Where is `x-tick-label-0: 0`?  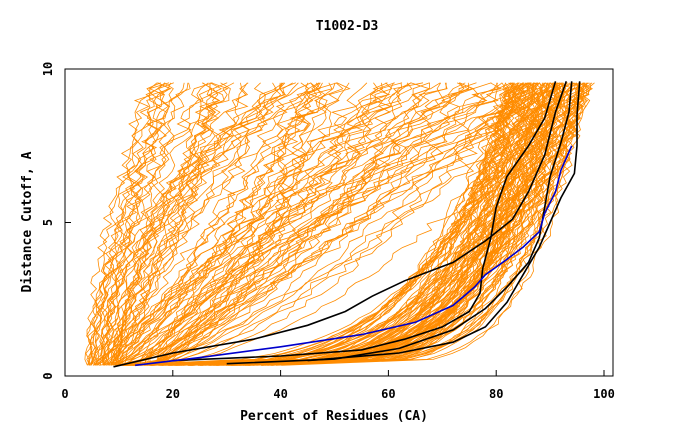
x-tick-label-0: 0 is located at coordinates (64, 394).